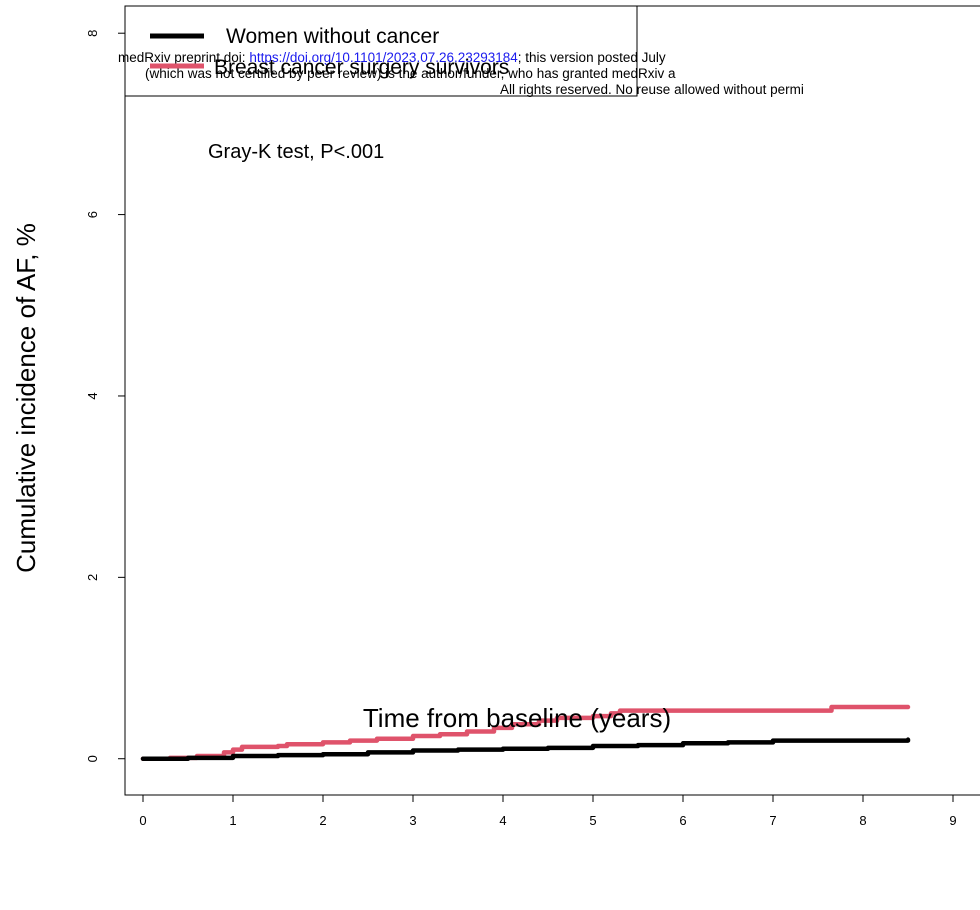  I want to click on y-tick-label: 4, so click(92, 395).